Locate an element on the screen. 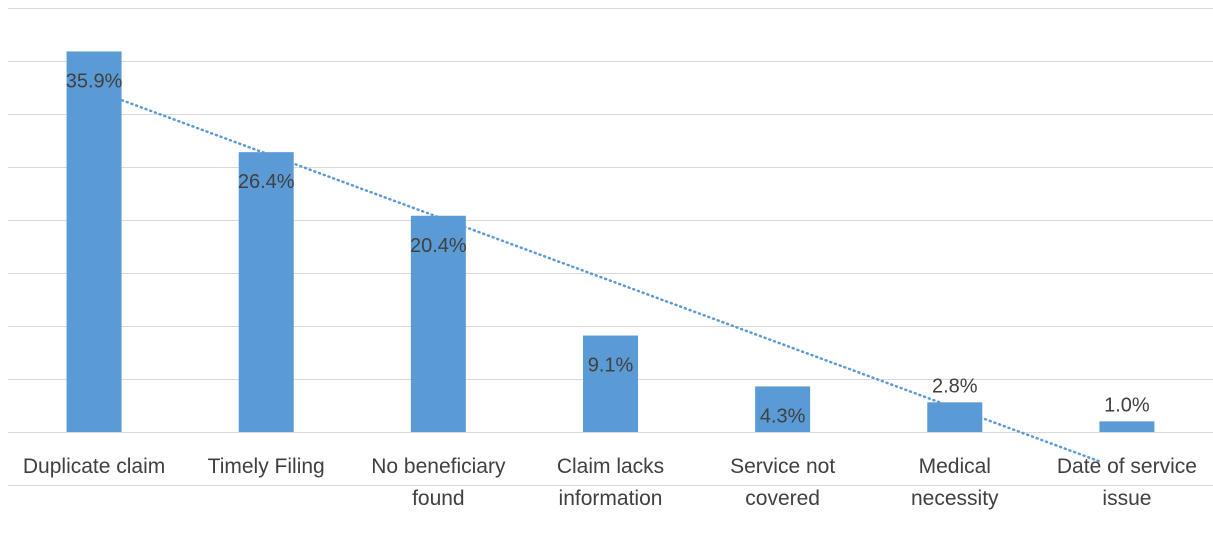  category-label: covered is located at coordinates (782, 498).